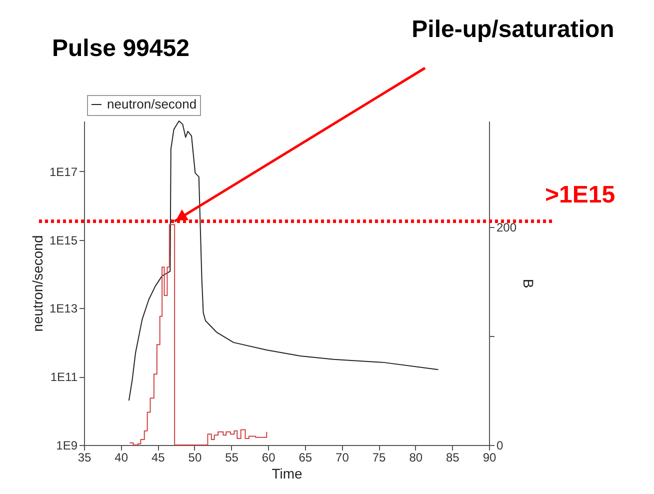 Image resolution: width=654 pixels, height=494 pixels. I want to click on y-tick-label: 1E9, so click(67, 445).